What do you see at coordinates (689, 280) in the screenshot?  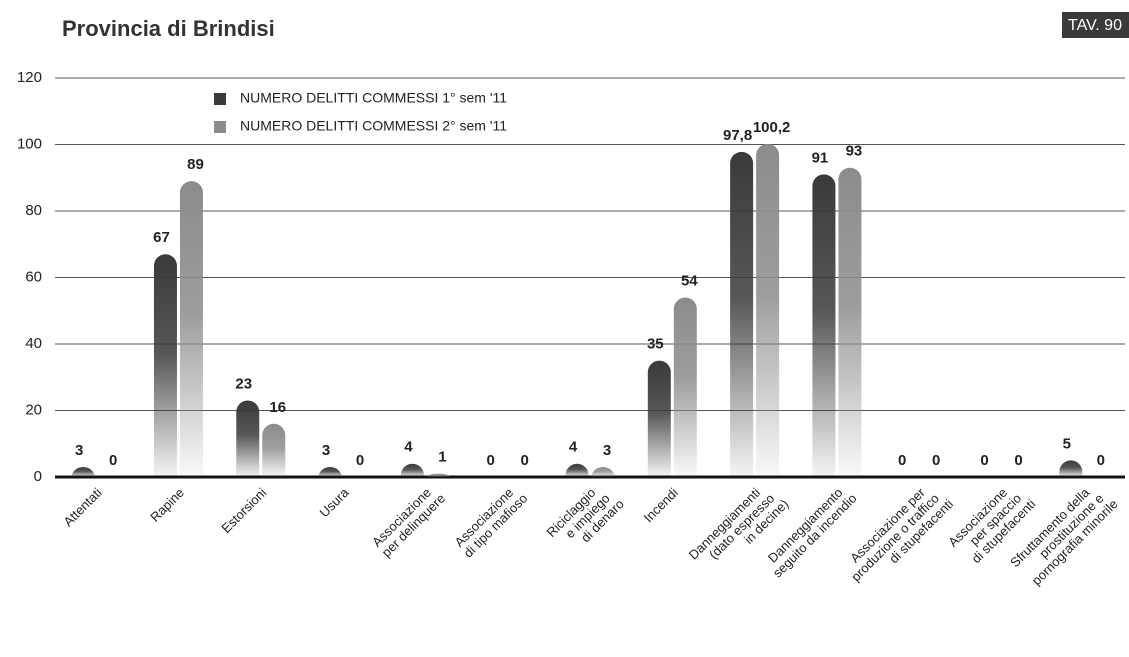 I see `value-label: 54` at bounding box center [689, 280].